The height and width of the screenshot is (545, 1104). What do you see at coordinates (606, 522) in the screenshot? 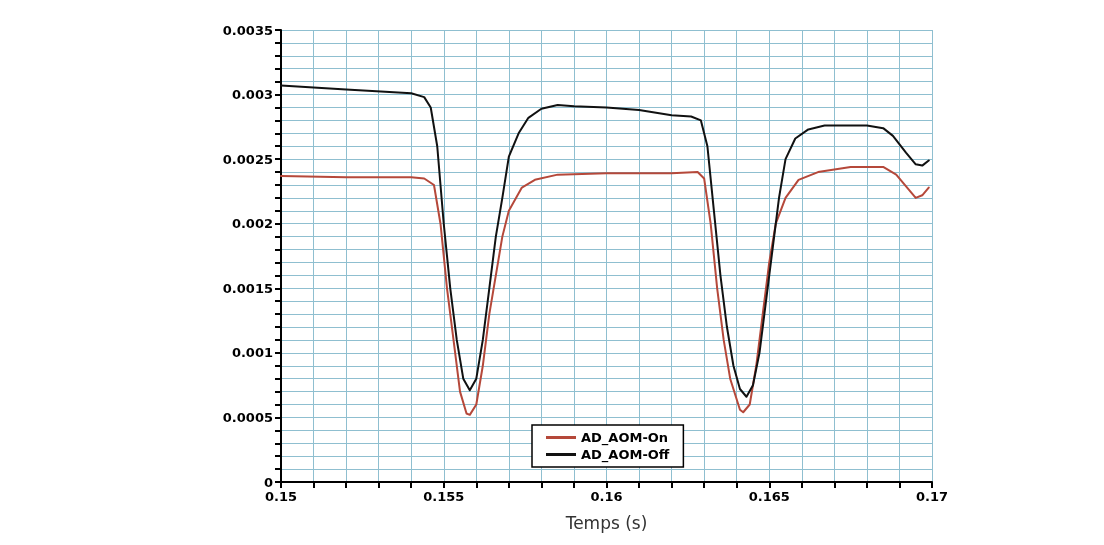
I see `x-axis-title: Temps (s)` at bounding box center [606, 522].